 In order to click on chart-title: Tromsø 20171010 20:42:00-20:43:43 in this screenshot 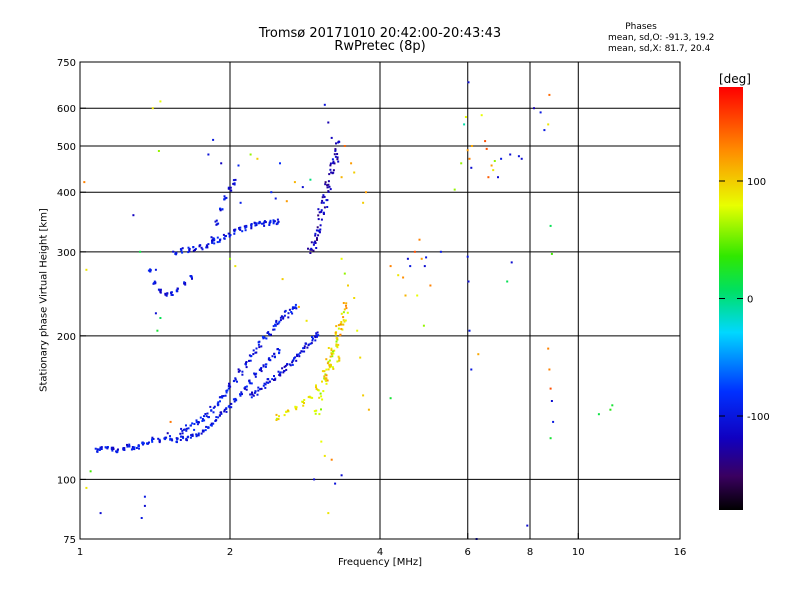, I will do `click(380, 33)`.